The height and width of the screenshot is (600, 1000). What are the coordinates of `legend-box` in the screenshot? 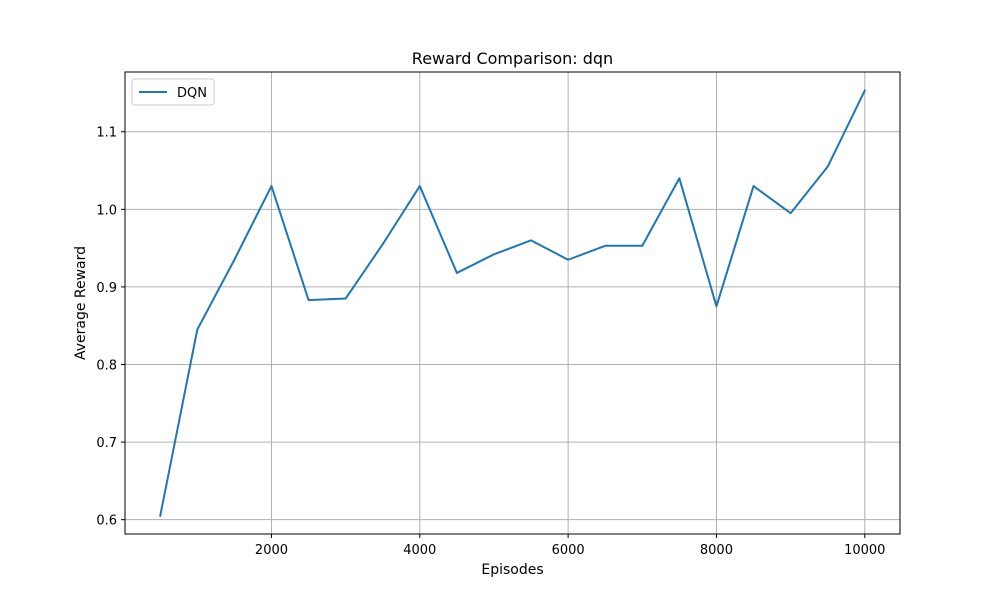 It's located at (173, 92).